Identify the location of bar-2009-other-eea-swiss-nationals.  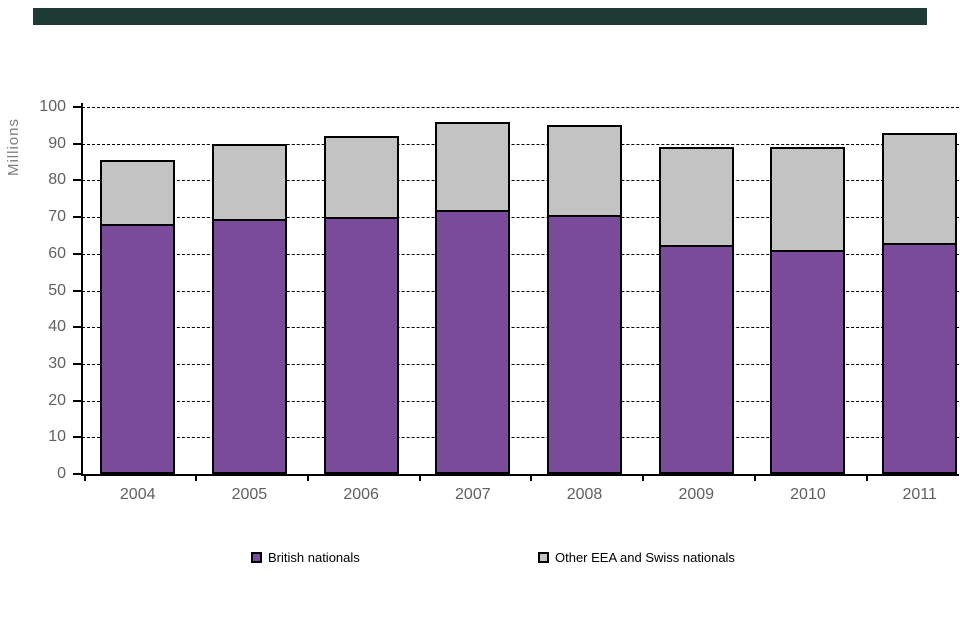
(696, 196).